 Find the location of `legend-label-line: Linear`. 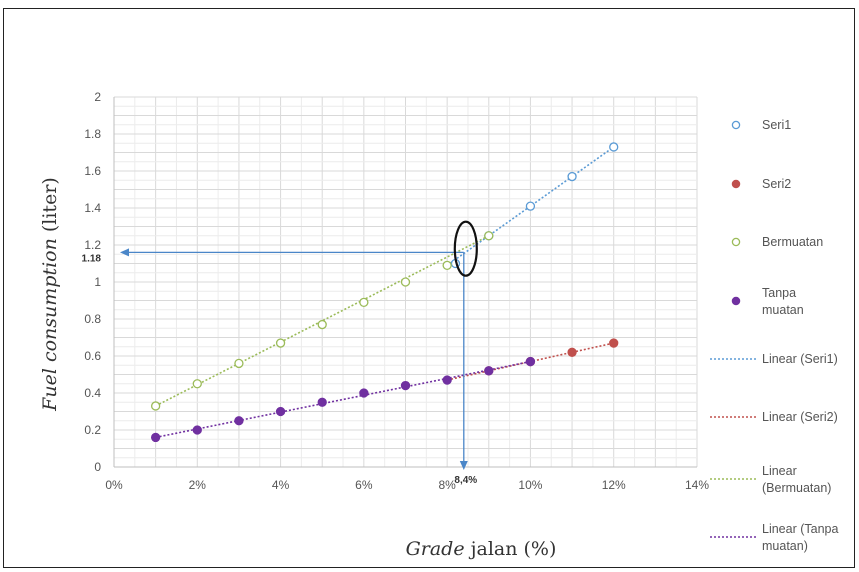

legend-label-line: Linear is located at coordinates (779, 471).